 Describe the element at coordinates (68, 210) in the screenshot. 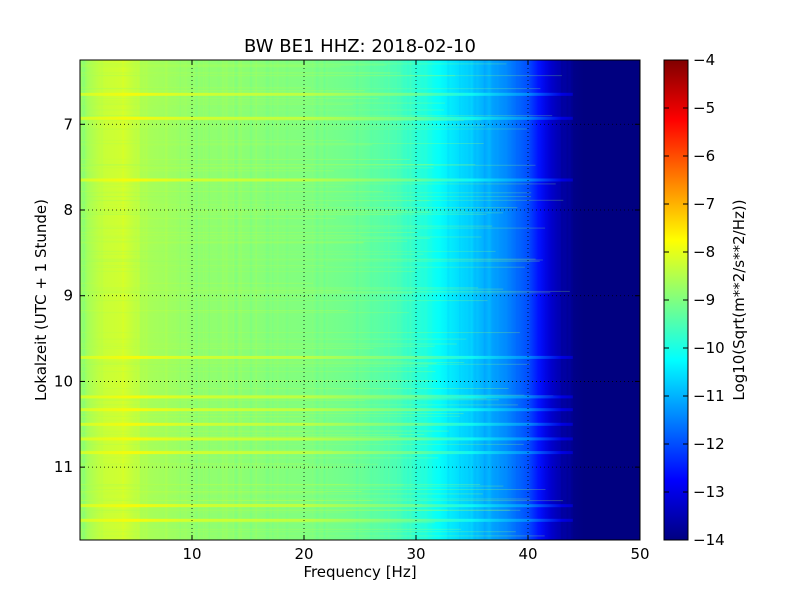

I see `y-tick-label: 8` at that location.